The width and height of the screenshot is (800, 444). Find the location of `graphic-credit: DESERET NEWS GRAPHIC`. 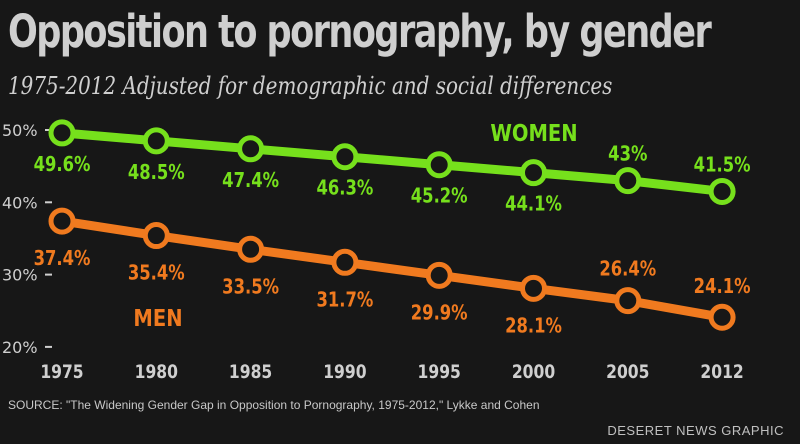

graphic-credit: DESERET NEWS GRAPHIC is located at coordinates (695, 430).